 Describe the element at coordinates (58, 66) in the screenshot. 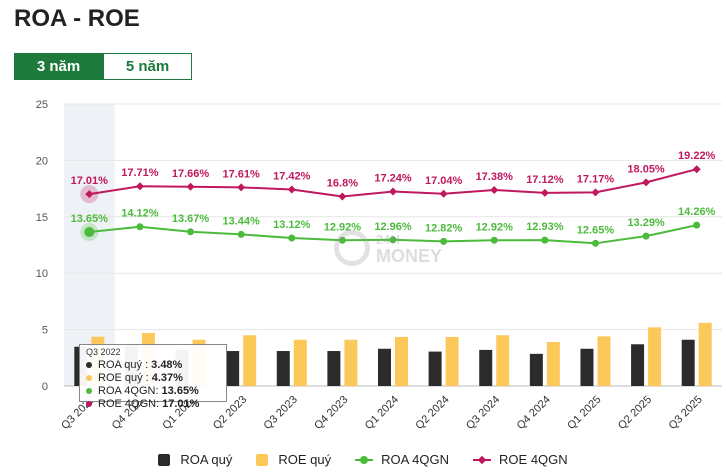

I see `tab-3-years: 3 năm` at that location.